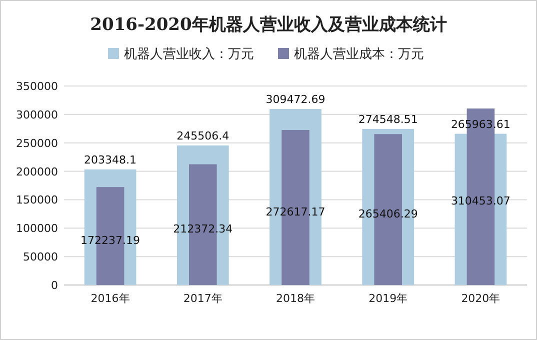  What do you see at coordinates (296, 99) in the screenshot?
I see `data-label: 309472.69` at bounding box center [296, 99].